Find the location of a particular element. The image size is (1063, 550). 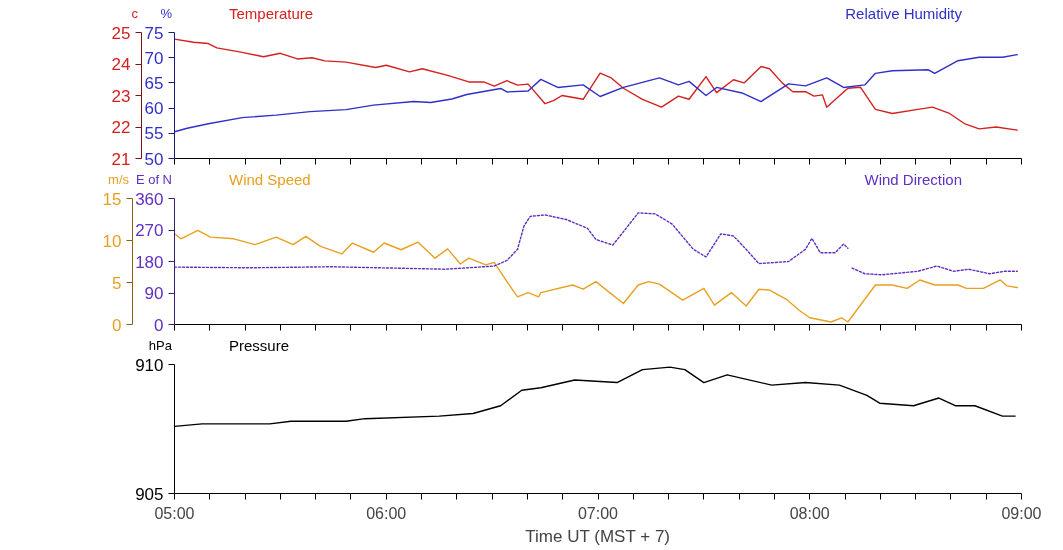

y2-tick-label: 75 is located at coordinates (154, 33).